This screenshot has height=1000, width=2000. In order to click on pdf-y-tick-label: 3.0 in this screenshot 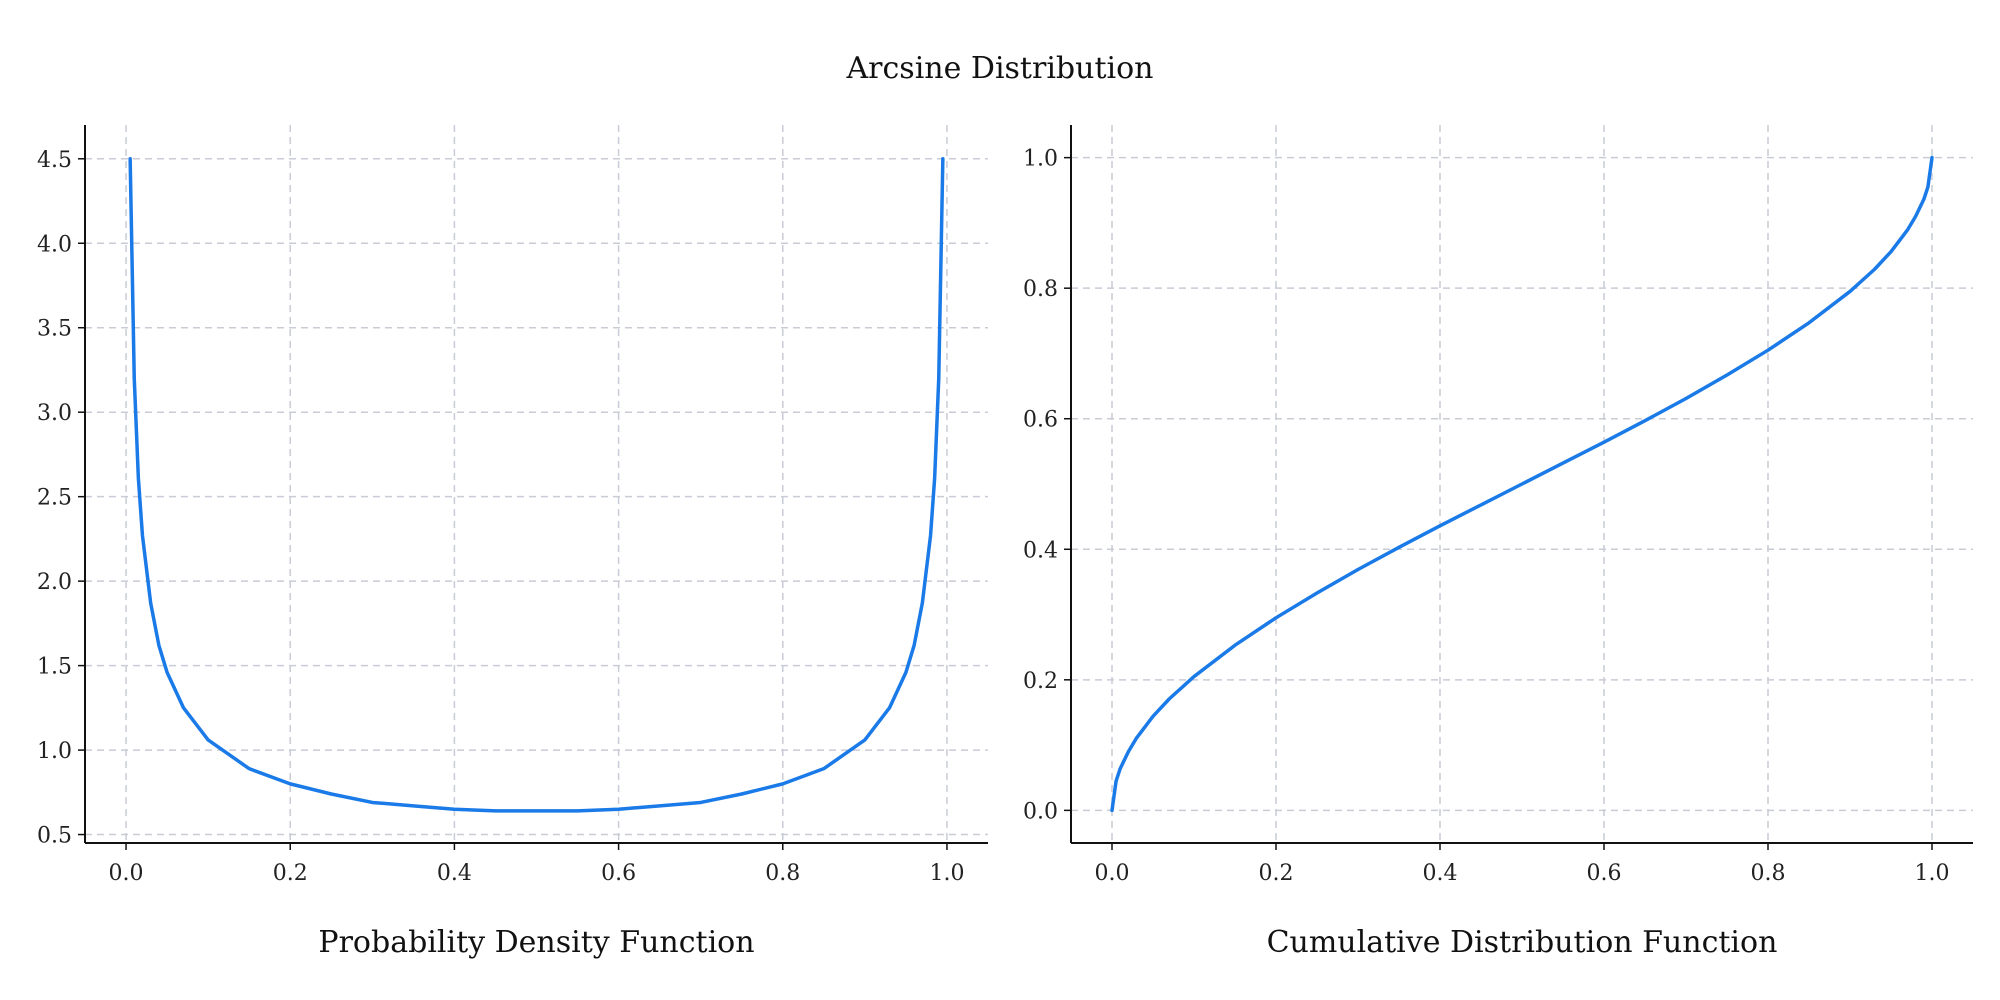, I will do `click(54, 413)`.